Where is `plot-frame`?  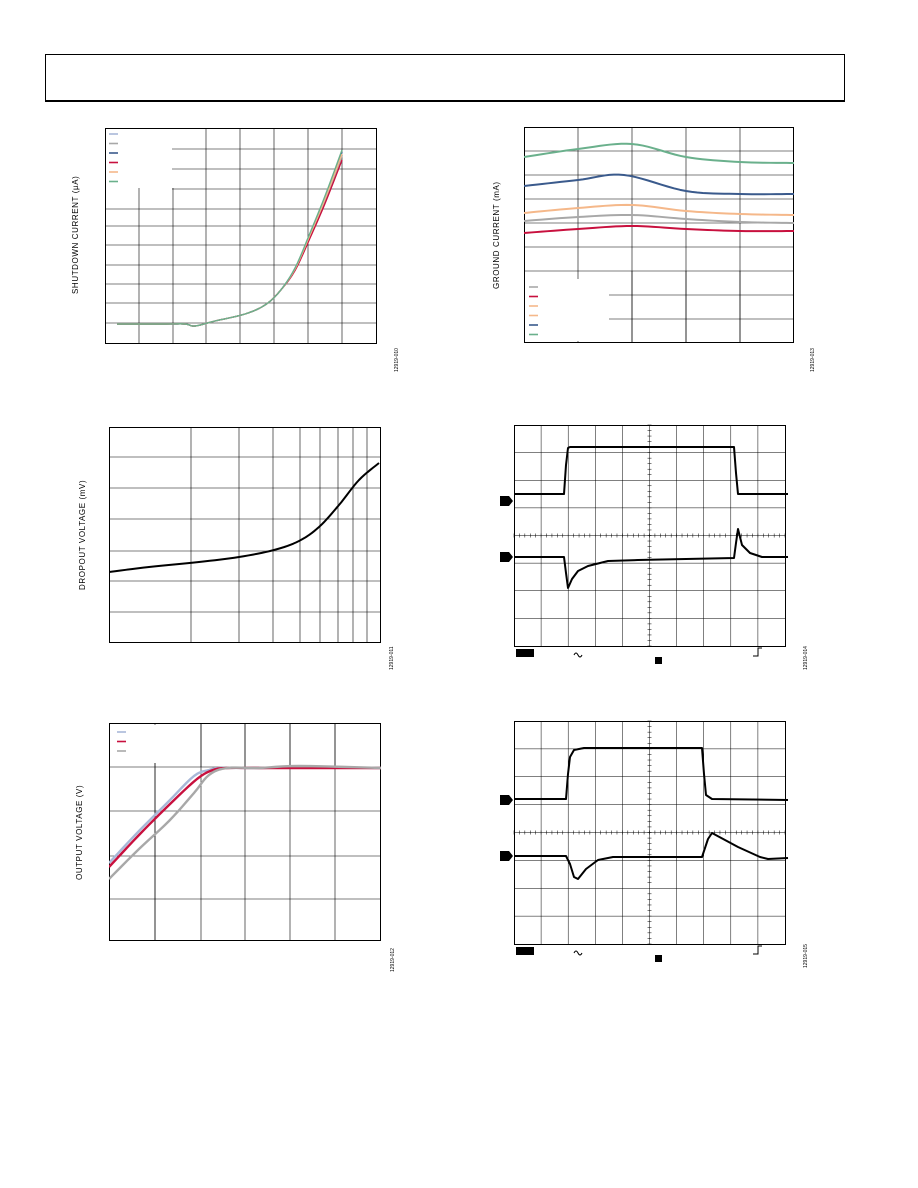
plot-frame is located at coordinates (245, 535).